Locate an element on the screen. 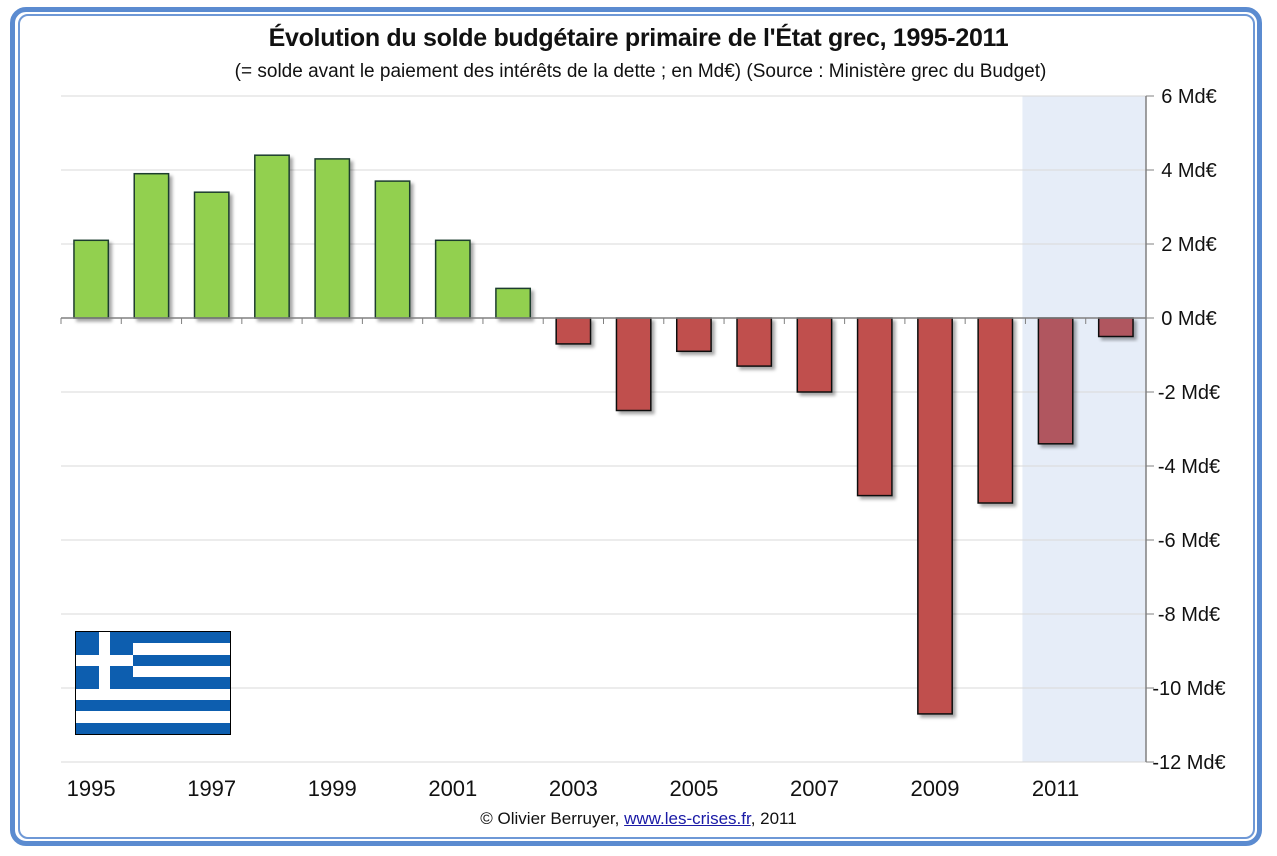  x-tick-label: 2003 is located at coordinates (573, 788).